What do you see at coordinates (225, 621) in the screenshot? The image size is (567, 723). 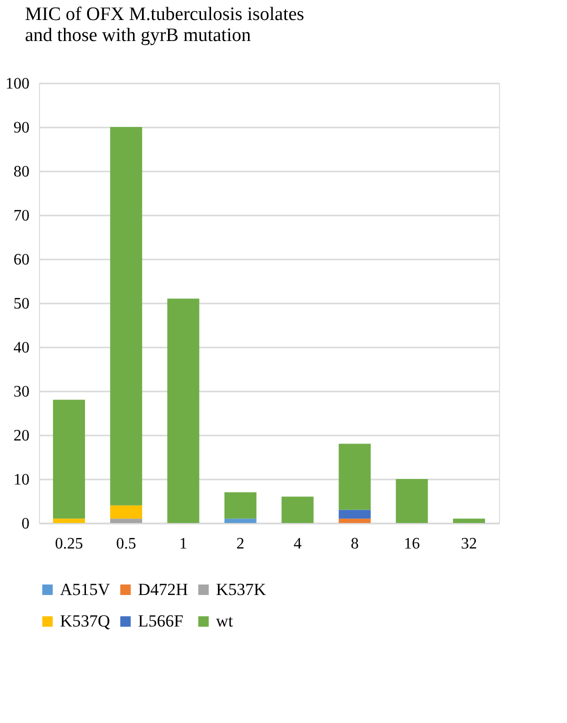 I see `legend-label: wt` at bounding box center [225, 621].